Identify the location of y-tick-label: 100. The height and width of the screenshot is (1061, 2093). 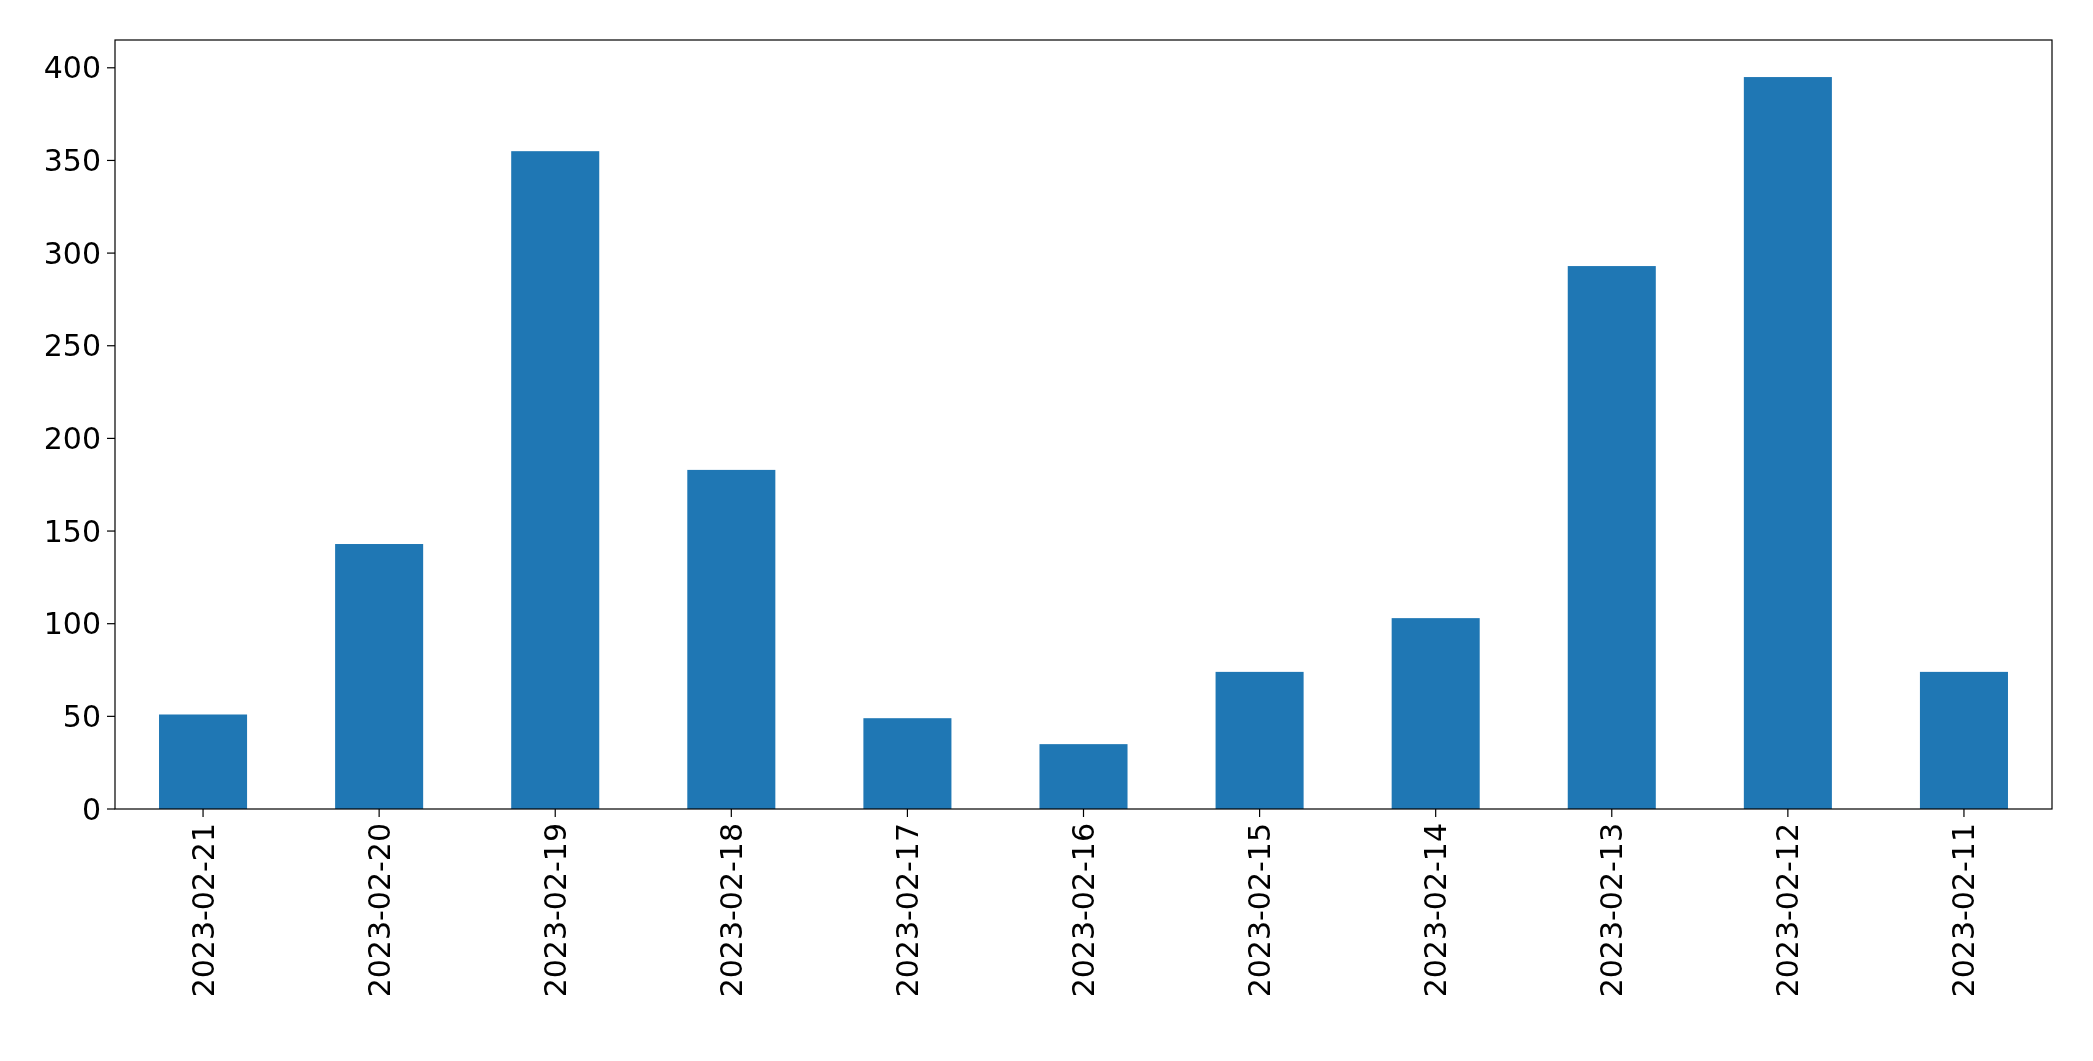
(72, 624).